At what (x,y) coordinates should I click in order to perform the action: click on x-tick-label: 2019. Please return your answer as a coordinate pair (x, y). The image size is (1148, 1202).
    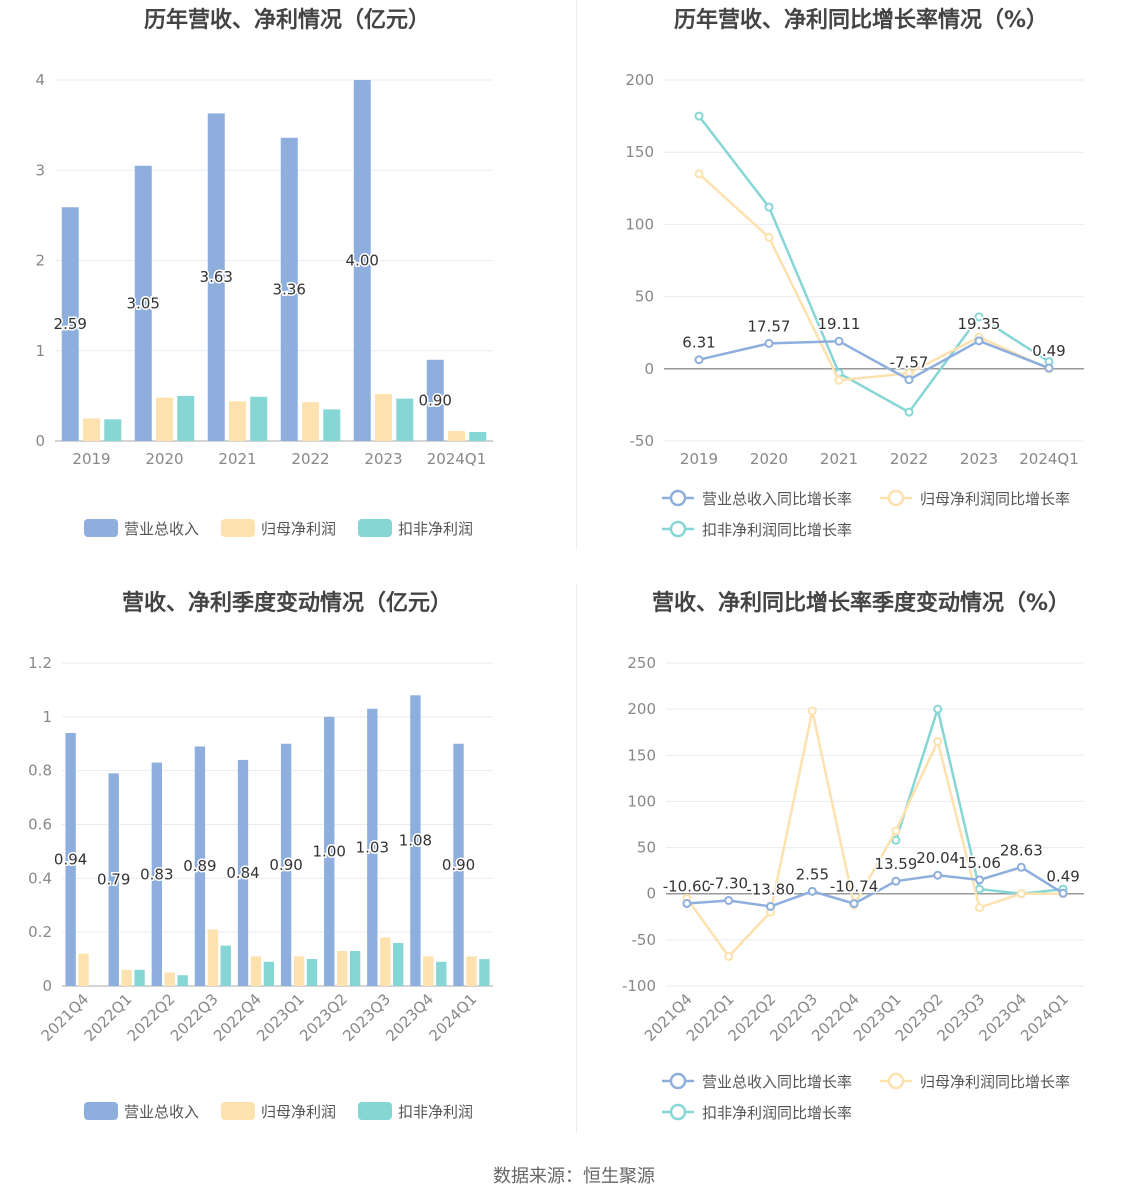
    Looking at the image, I should click on (91, 459).